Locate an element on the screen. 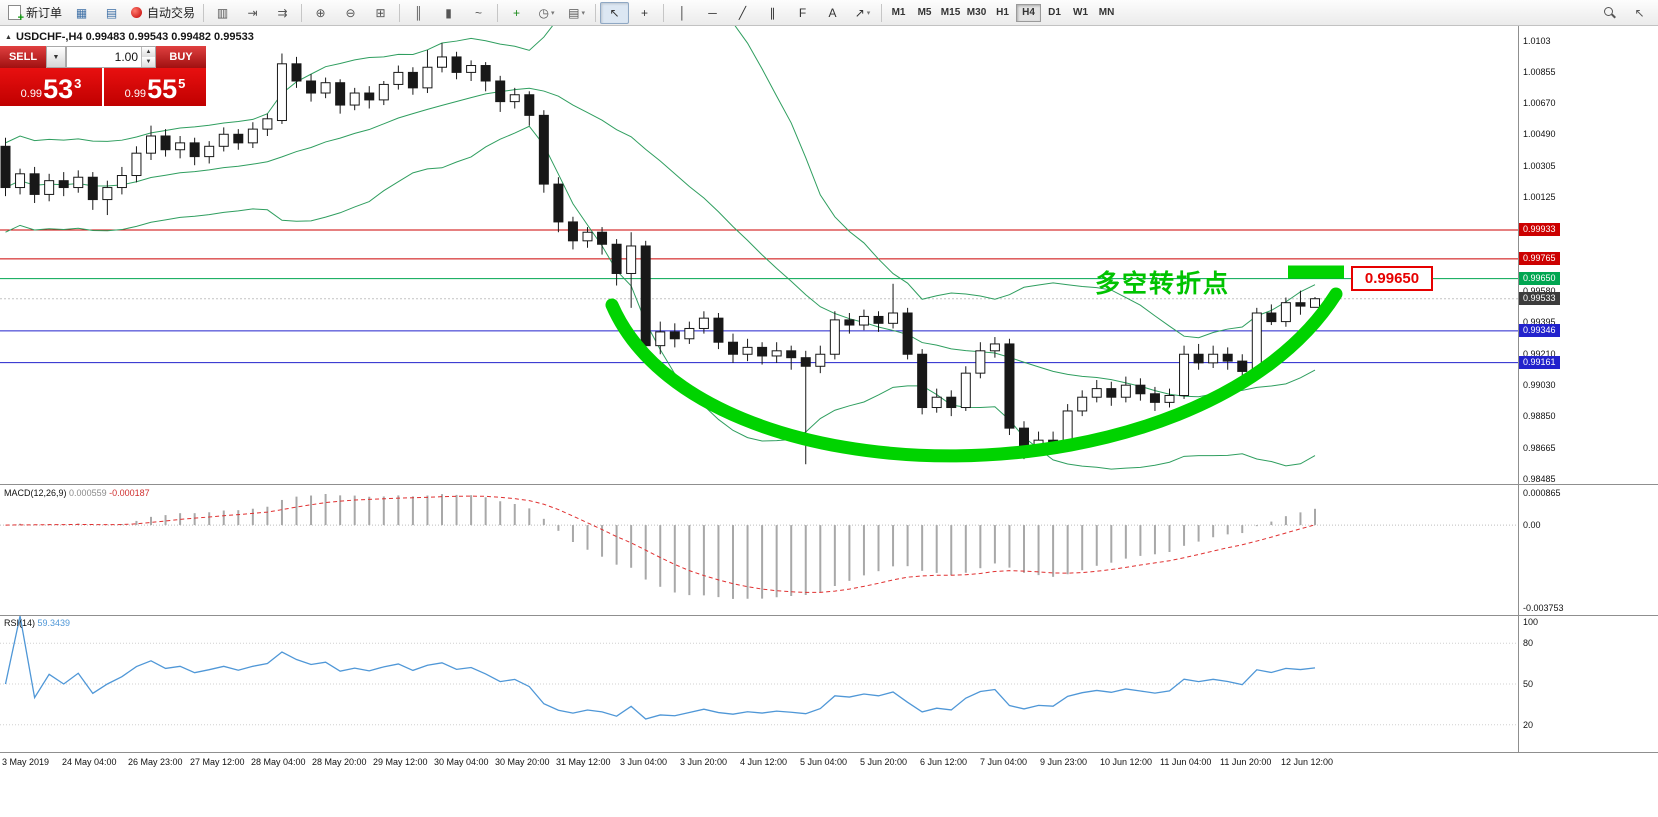 This screenshot has width=1658, height=817. price-axis-label: 0.98665 is located at coordinates (1539, 447).